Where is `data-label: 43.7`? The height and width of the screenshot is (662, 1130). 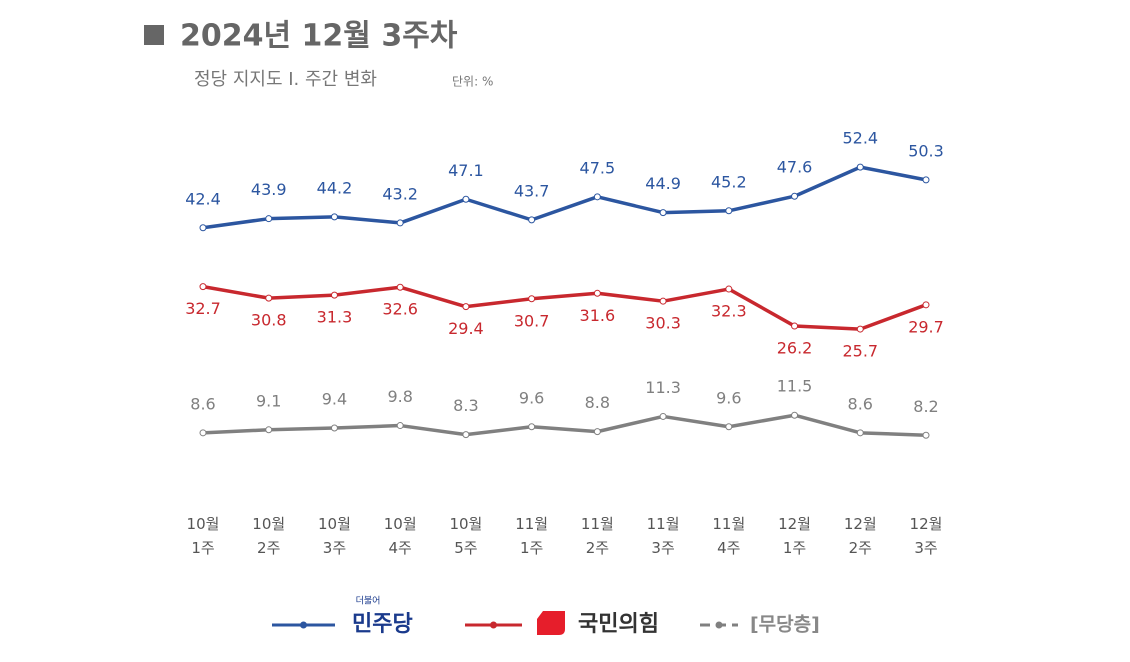
data-label: 43.7 is located at coordinates (532, 190).